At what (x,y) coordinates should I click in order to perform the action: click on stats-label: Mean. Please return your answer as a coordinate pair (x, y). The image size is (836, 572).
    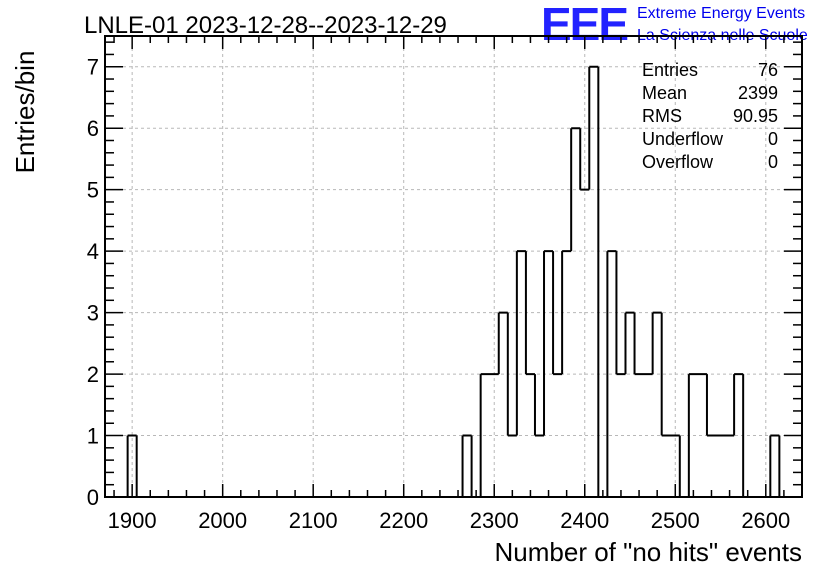
    Looking at the image, I should click on (664, 93).